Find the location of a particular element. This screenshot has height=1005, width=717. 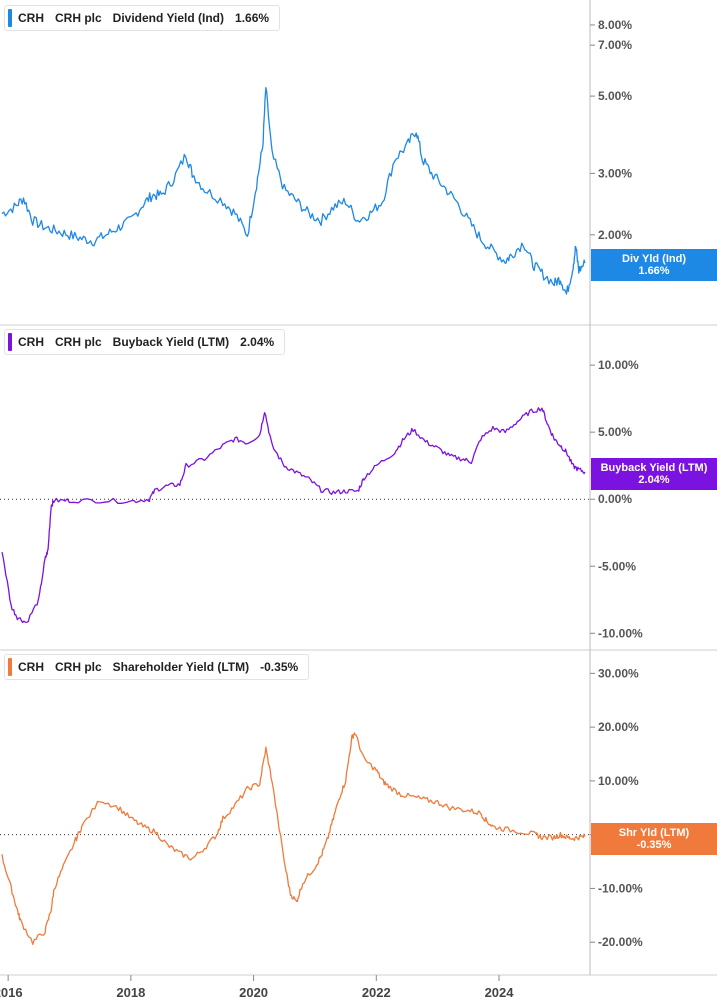

last-value-tag-buyback: Buyback Yield (LTM) 2.04% is located at coordinates (654, 473).